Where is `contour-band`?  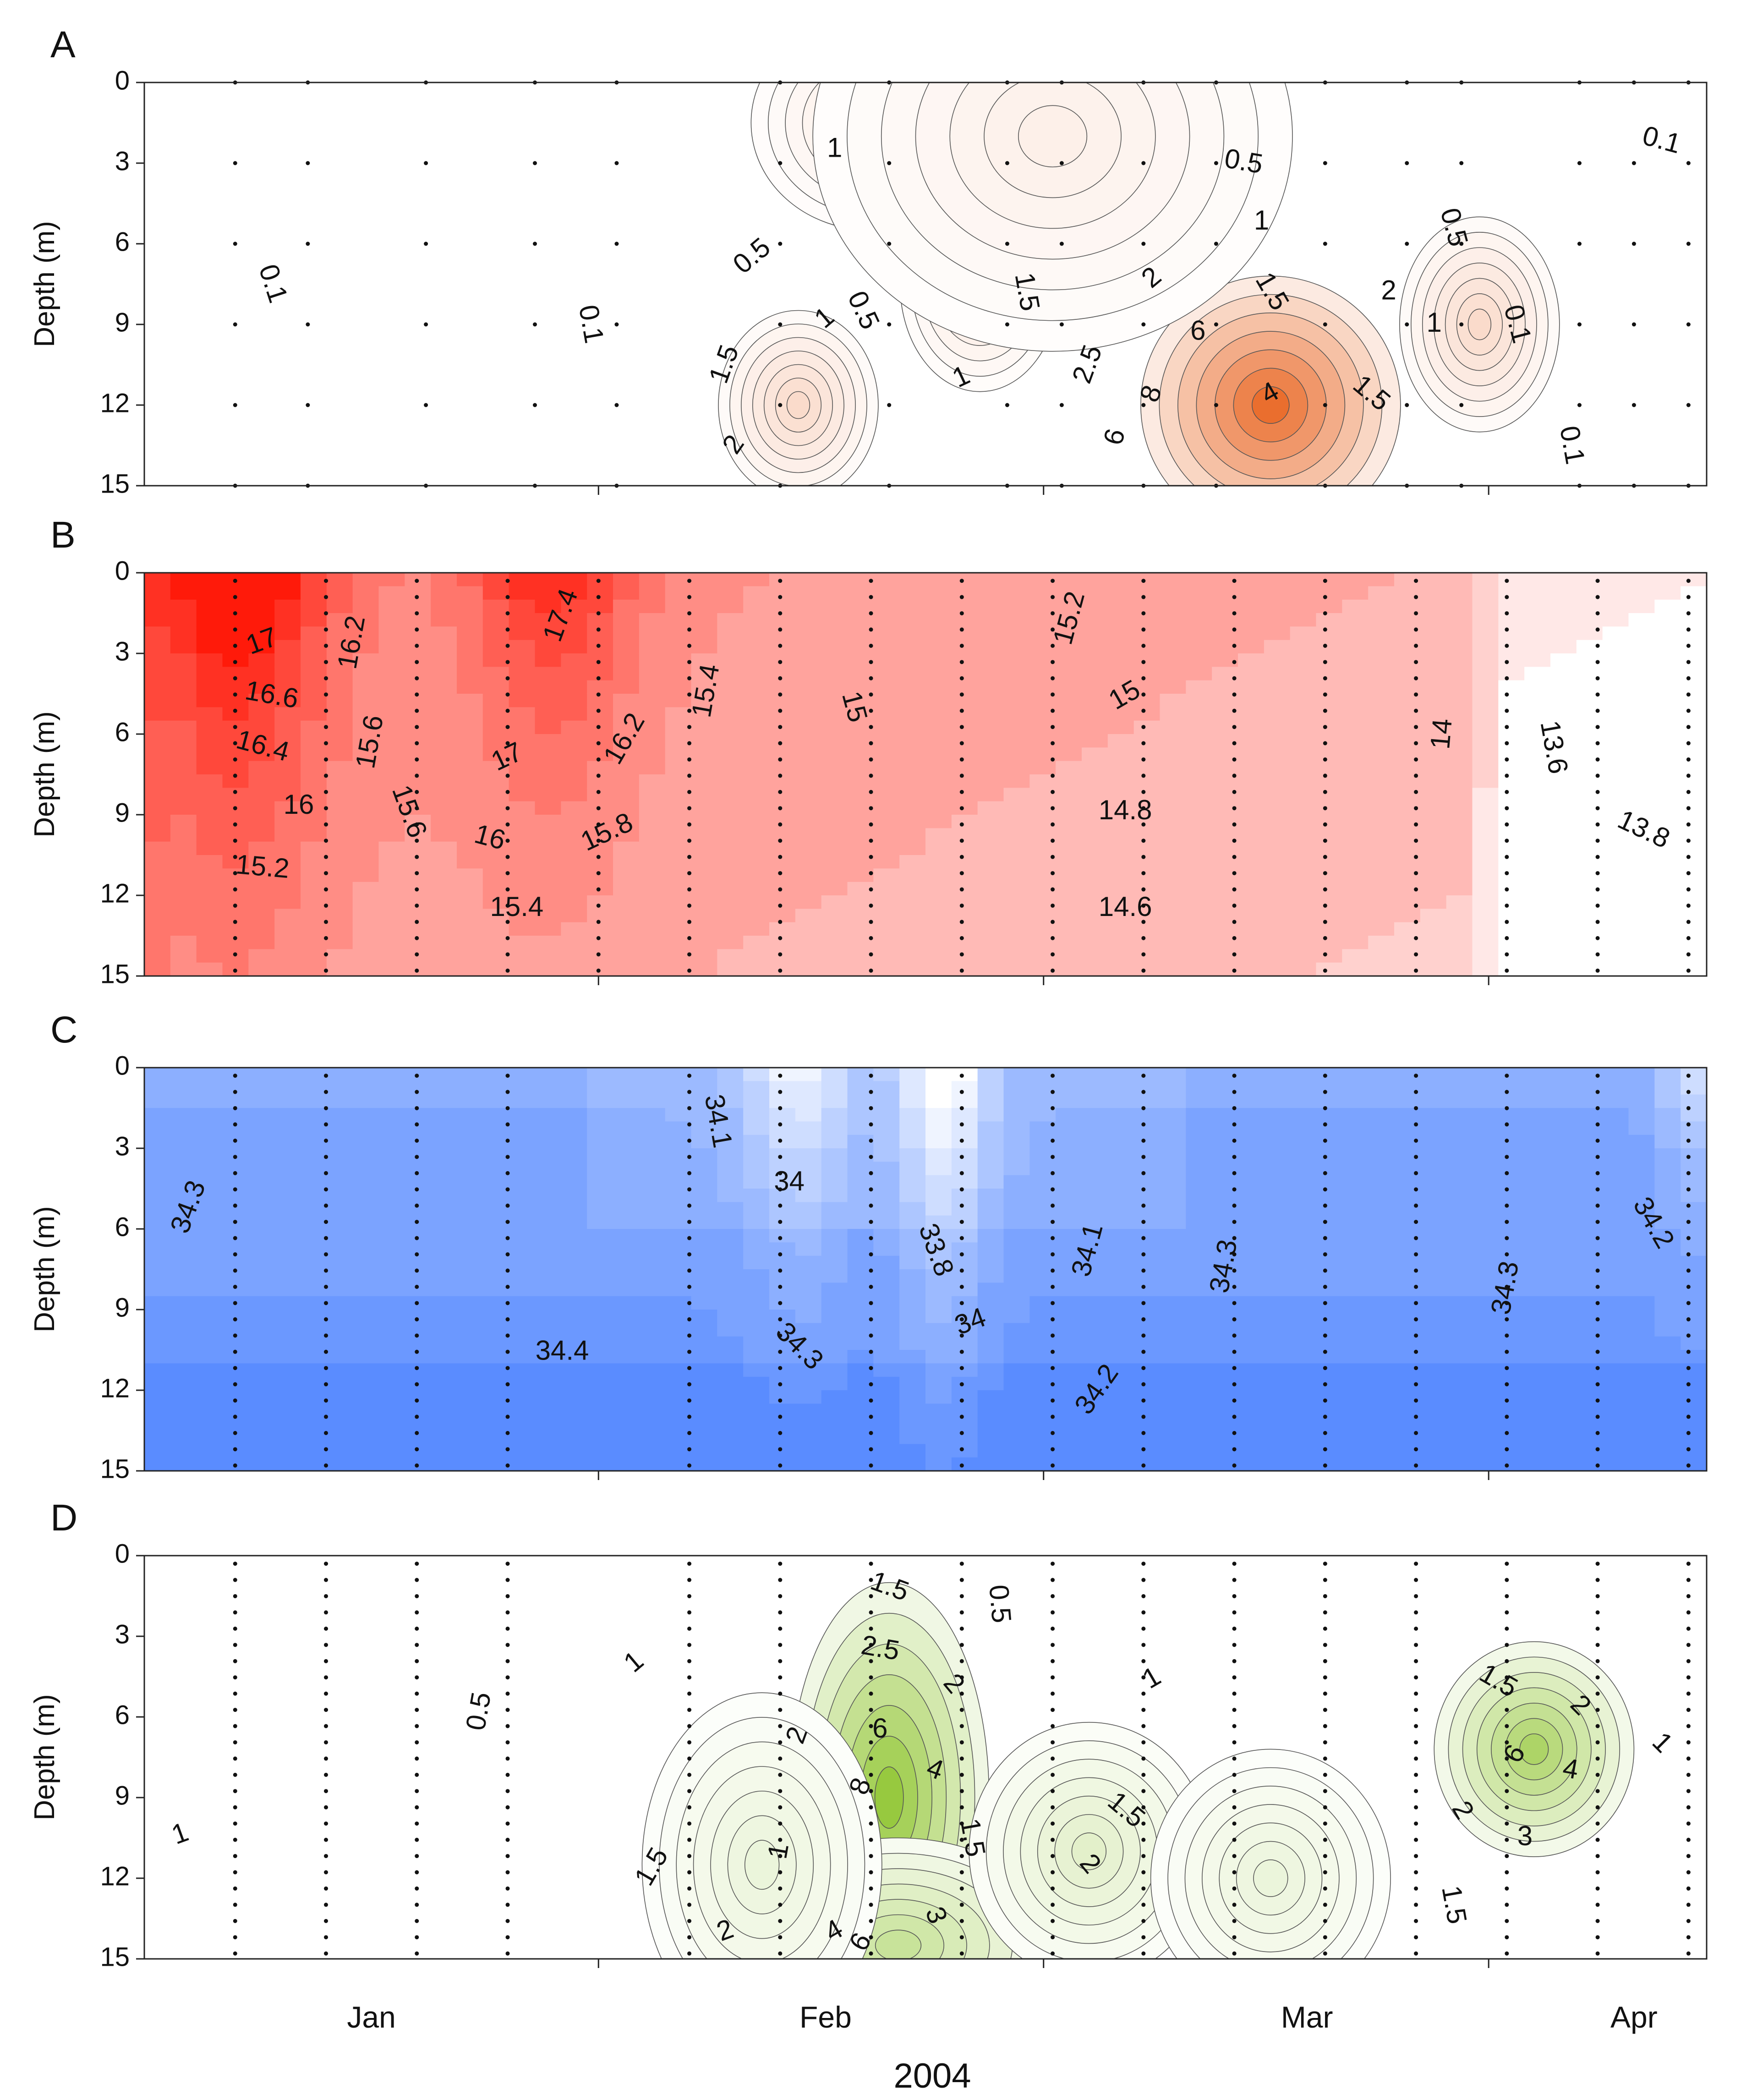
contour-band is located at coordinates (889, 1798).